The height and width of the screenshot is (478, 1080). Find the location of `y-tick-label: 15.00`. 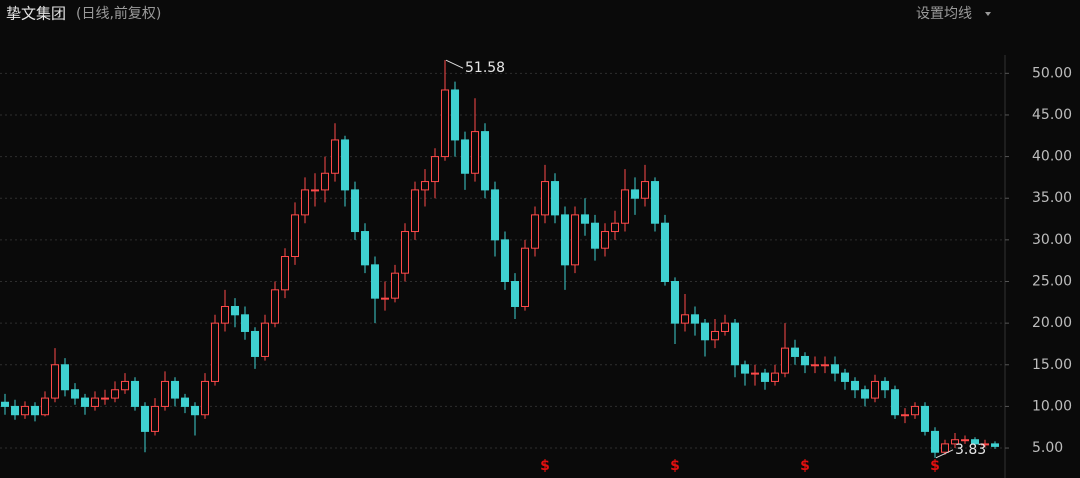

y-tick-label: 15.00 is located at coordinates (1052, 365).